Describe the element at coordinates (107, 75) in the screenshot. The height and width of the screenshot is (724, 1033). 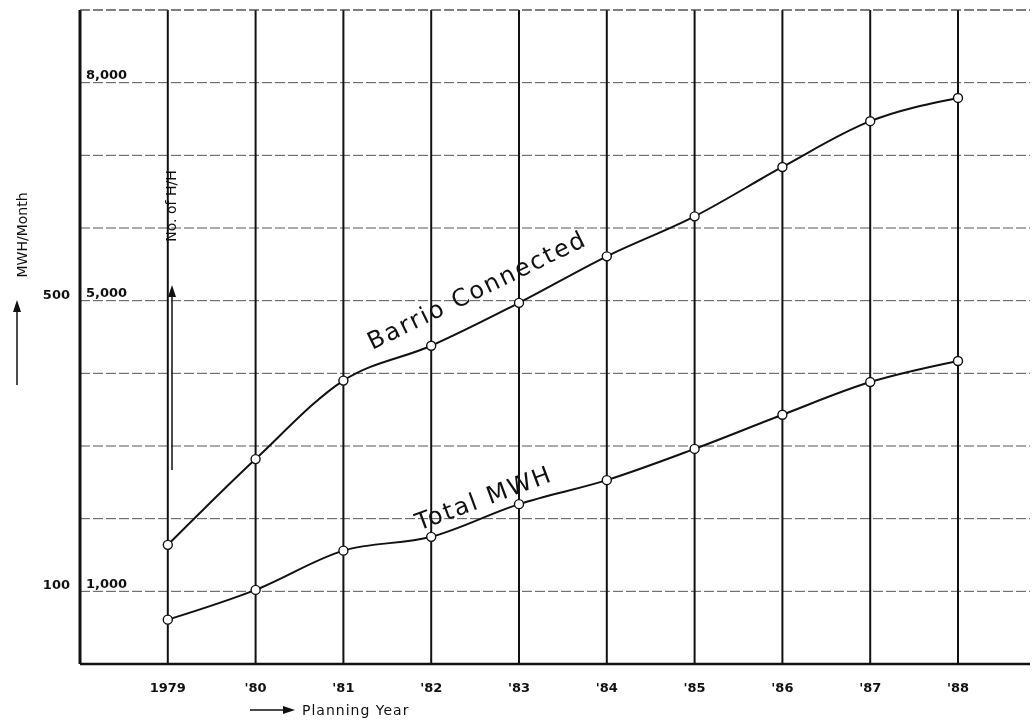
I see `y2-tick-label: 8,000` at that location.